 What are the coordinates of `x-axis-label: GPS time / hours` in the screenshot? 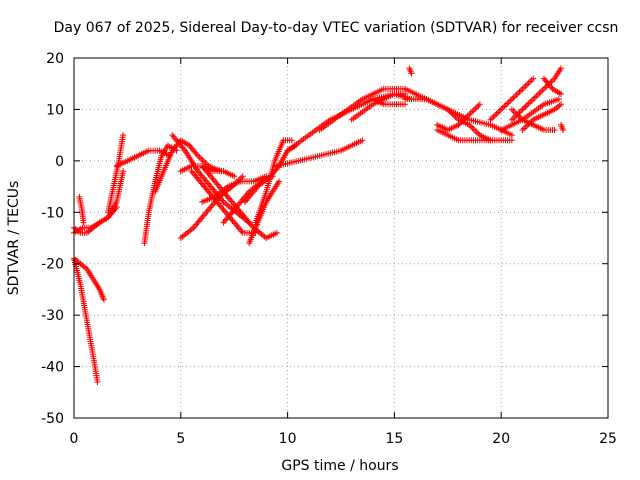 It's located at (339, 466).